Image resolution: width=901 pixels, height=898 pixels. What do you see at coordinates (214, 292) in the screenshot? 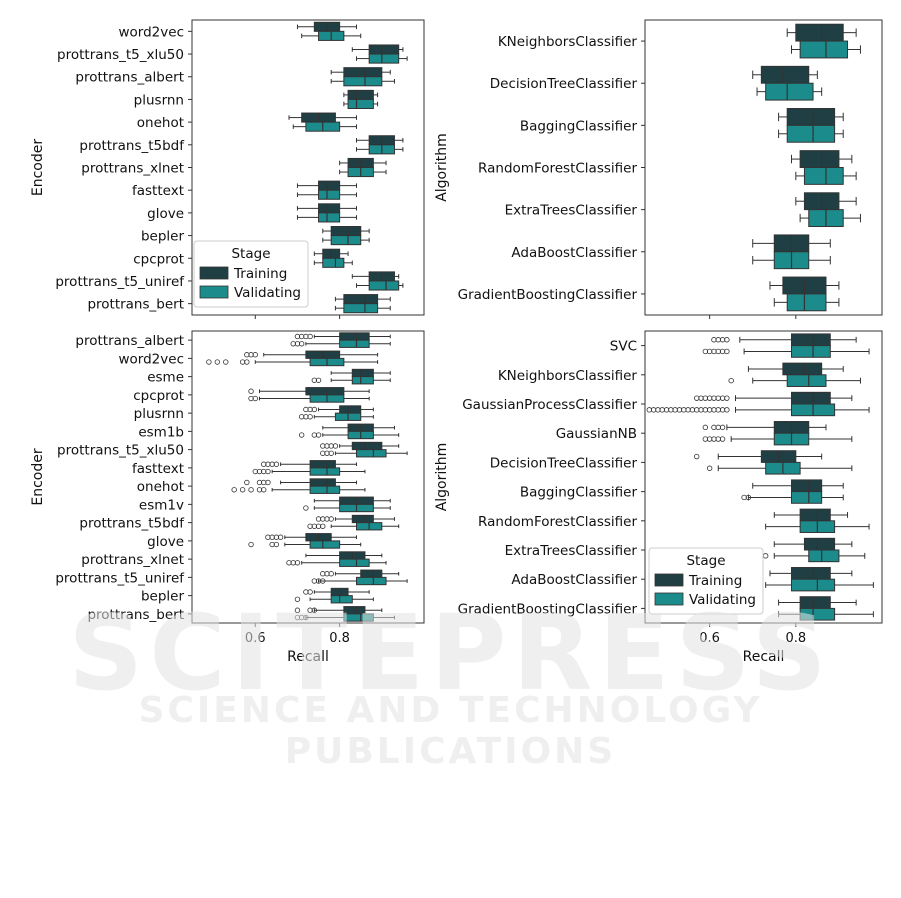
I see `legend-swatch-validating` at bounding box center [214, 292].